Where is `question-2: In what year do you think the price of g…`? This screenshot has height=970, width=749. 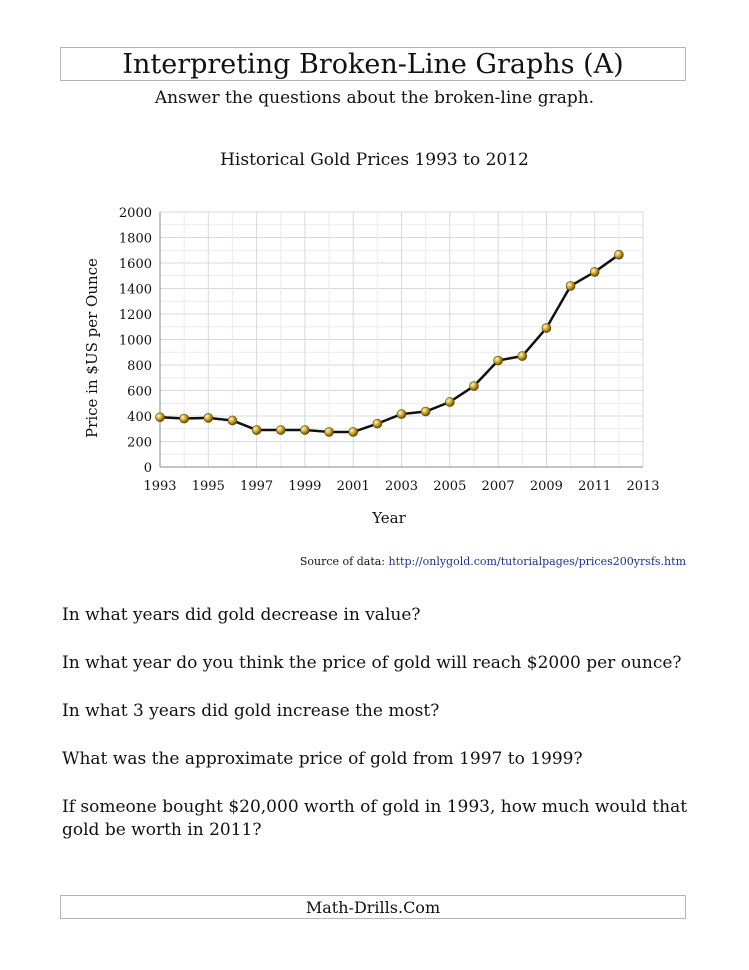
question-2: In what year do you think the price of g… is located at coordinates (372, 663).